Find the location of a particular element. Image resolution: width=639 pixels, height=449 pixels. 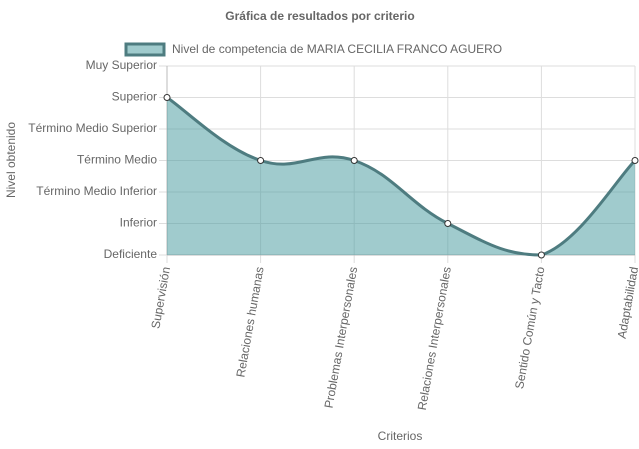

x-axis-title: Criterios is located at coordinates (400, 436).